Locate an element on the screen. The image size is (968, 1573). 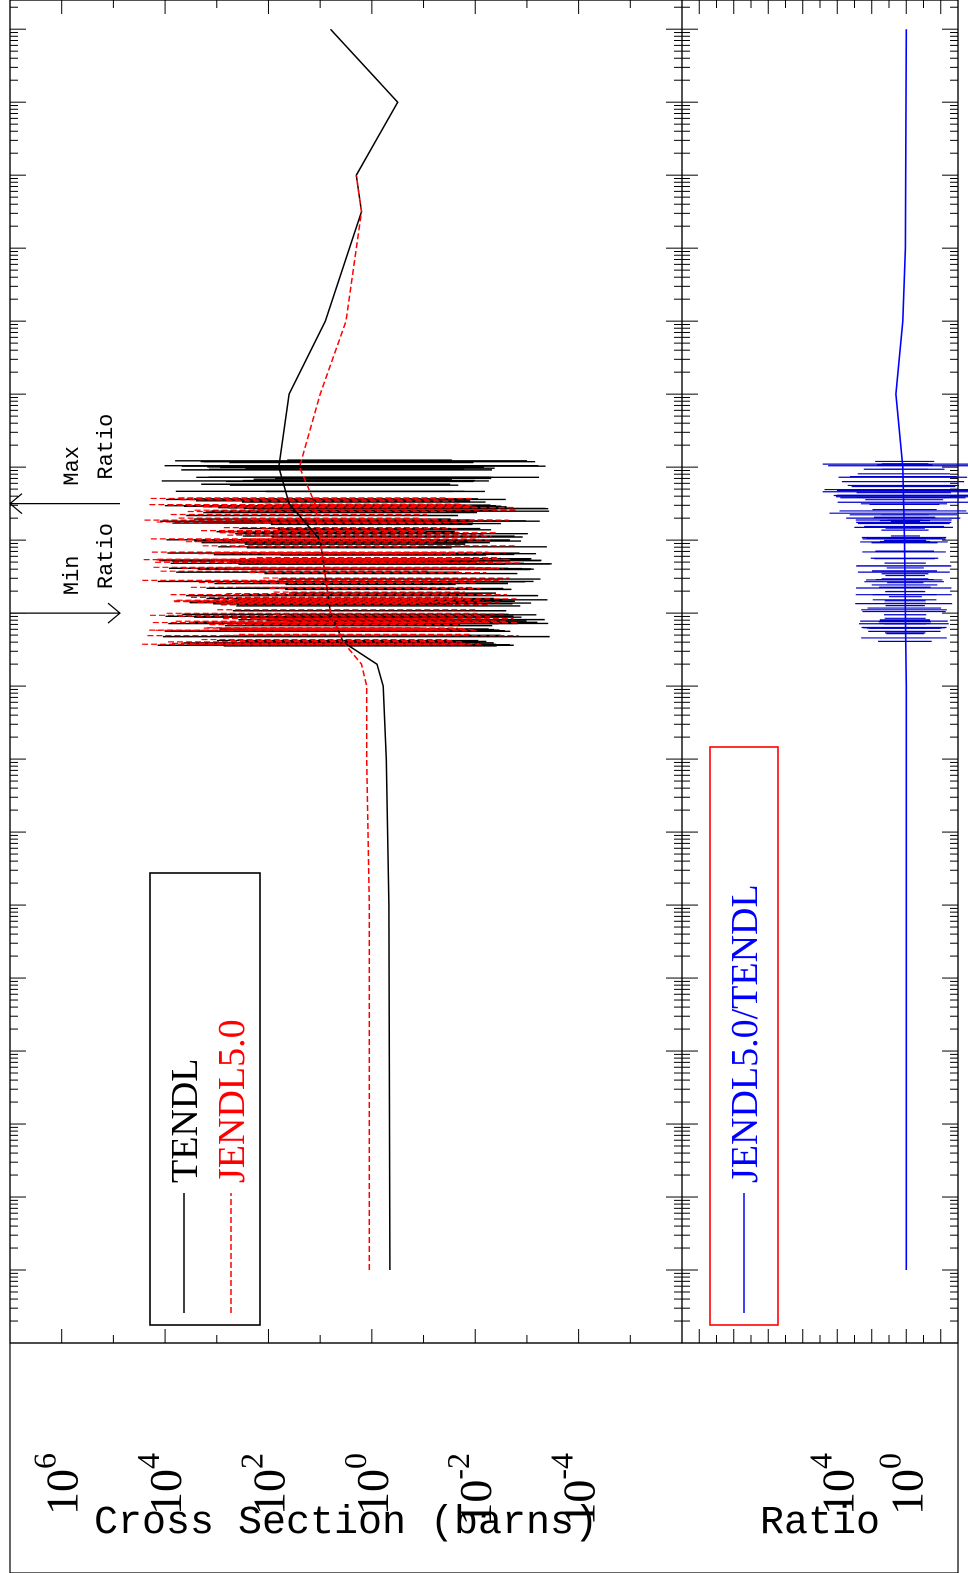
resonance-spikes-jendl is located at coordinates (331, 571).